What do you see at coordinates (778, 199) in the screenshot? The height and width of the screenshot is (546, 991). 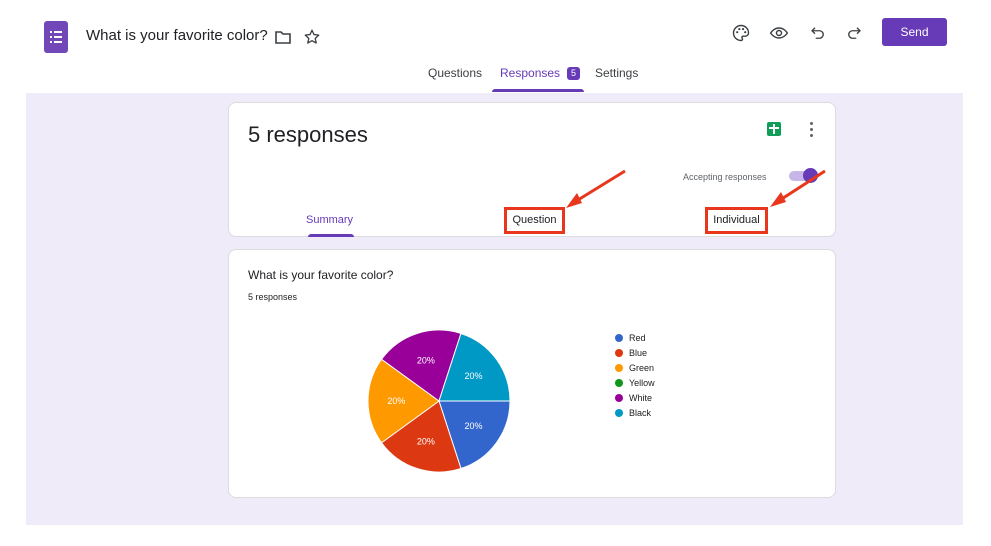 I see `arrowhead-individual` at bounding box center [778, 199].